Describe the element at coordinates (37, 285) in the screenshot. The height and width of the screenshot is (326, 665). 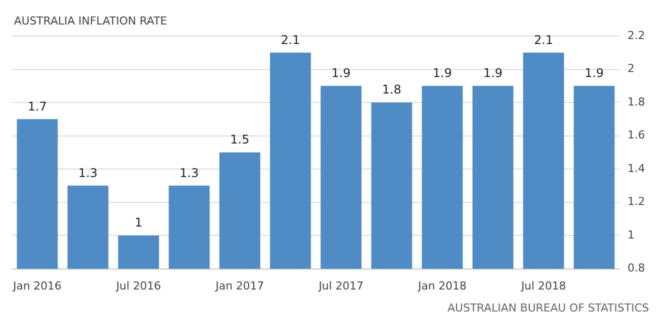
I see `x-tick-label: Jan 2016` at that location.